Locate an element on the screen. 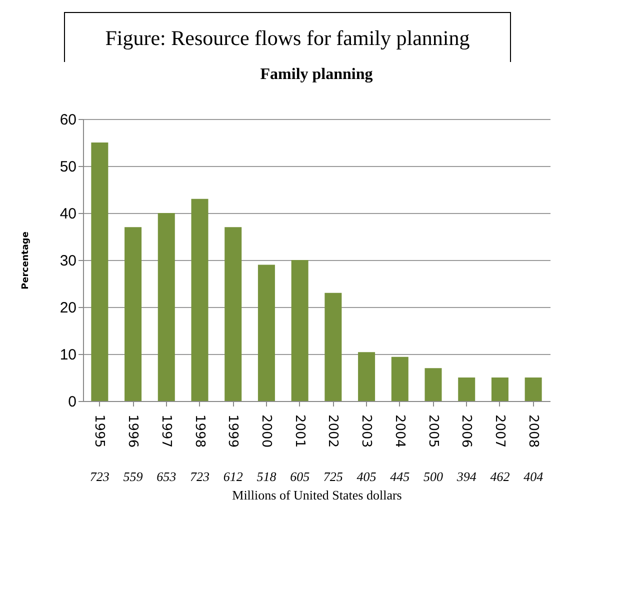 The height and width of the screenshot is (602, 622). text: 404 is located at coordinates (534, 476).